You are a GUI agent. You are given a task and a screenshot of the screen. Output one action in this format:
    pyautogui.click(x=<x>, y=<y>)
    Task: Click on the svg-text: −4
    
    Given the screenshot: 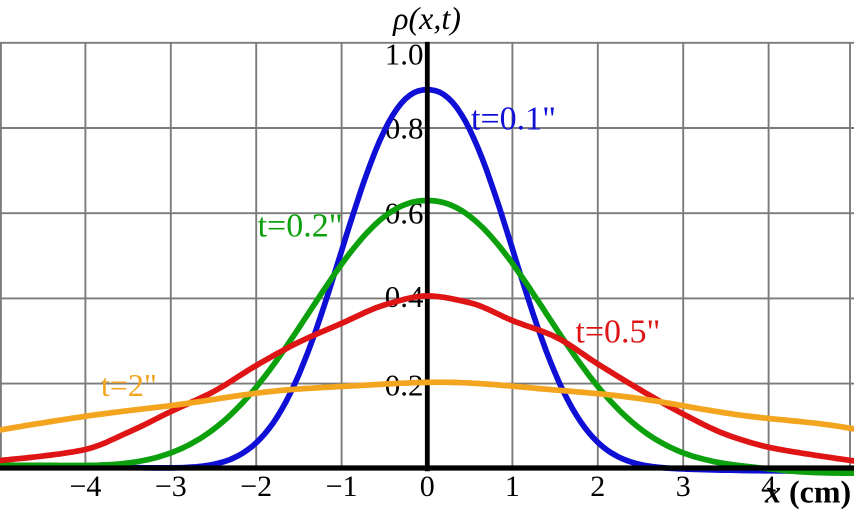 What is the action you would take?
    pyautogui.click(x=85, y=486)
    